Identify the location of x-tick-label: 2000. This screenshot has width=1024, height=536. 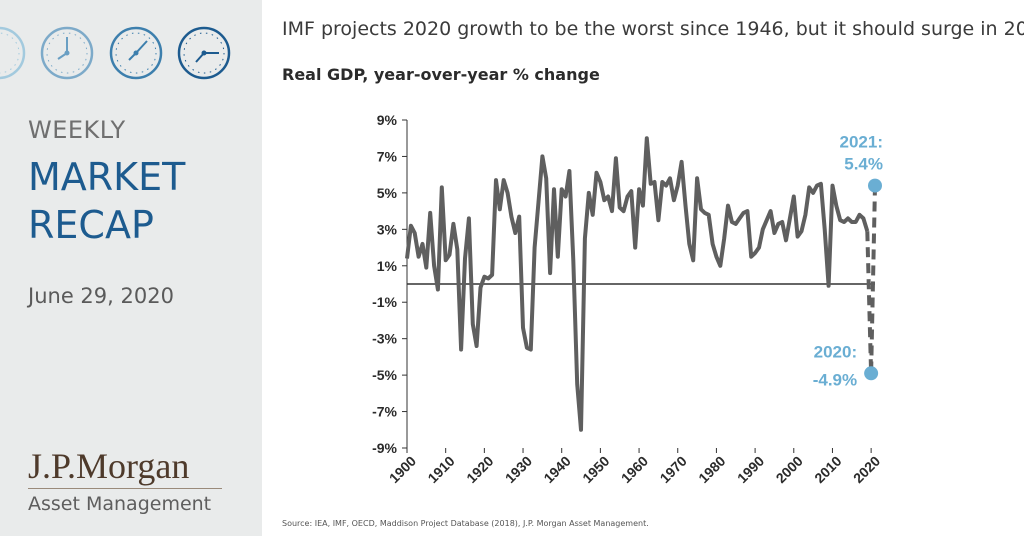
(789, 469).